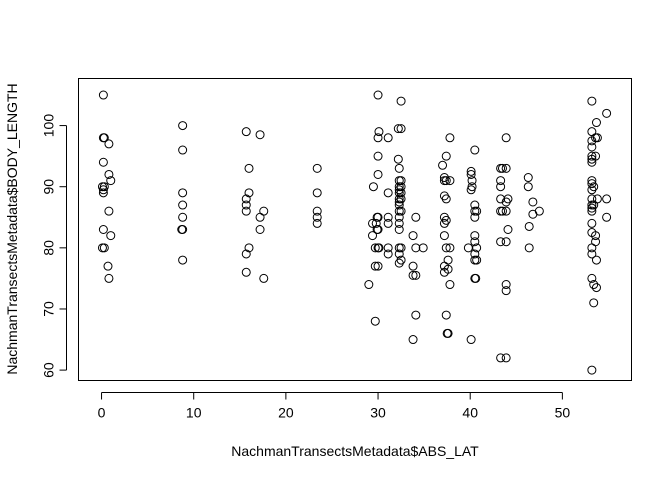  What do you see at coordinates (49, 248) in the screenshot?
I see `y-tick-label: 80` at bounding box center [49, 248].